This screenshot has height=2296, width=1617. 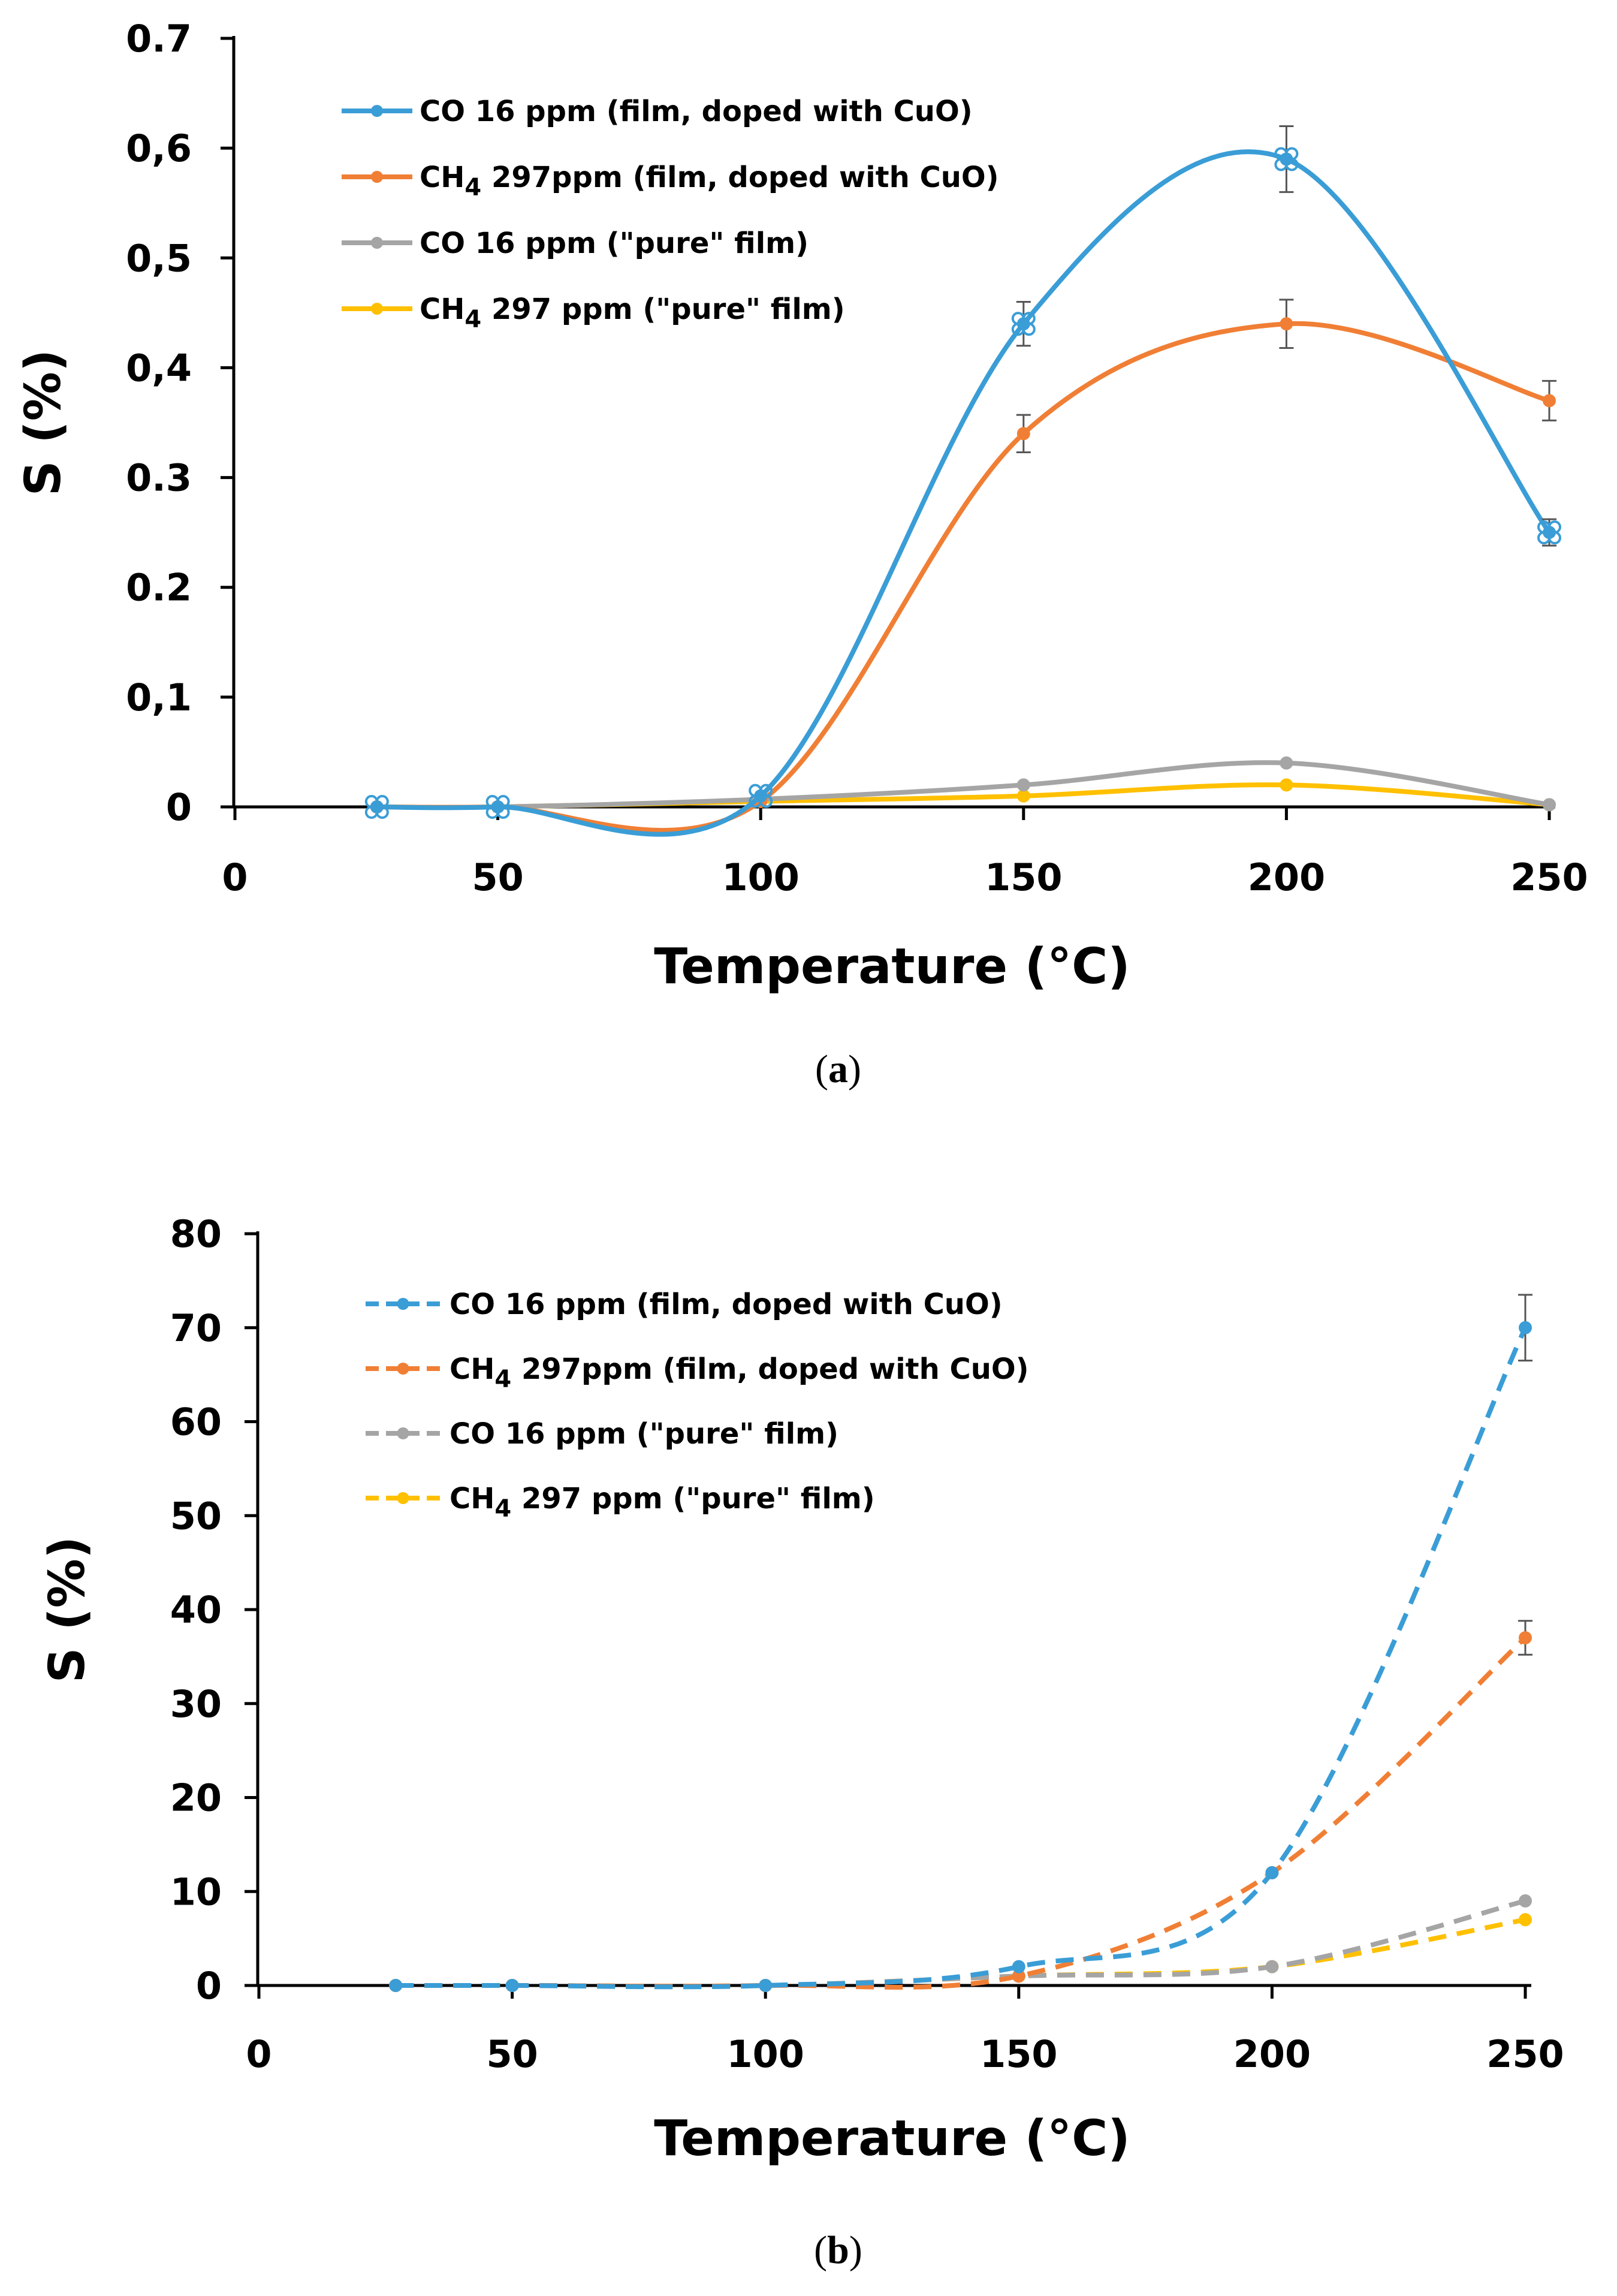 I want to click on y-tick-label: 0,4, so click(x=159, y=368).